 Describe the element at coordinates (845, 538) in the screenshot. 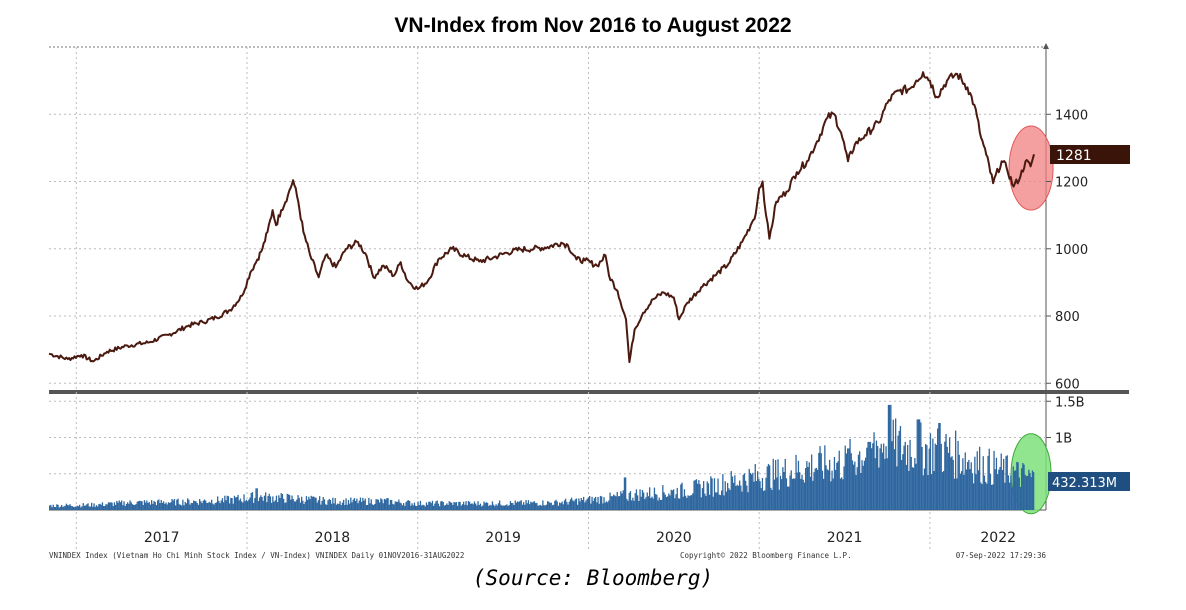

I see `year-label: 2021` at that location.